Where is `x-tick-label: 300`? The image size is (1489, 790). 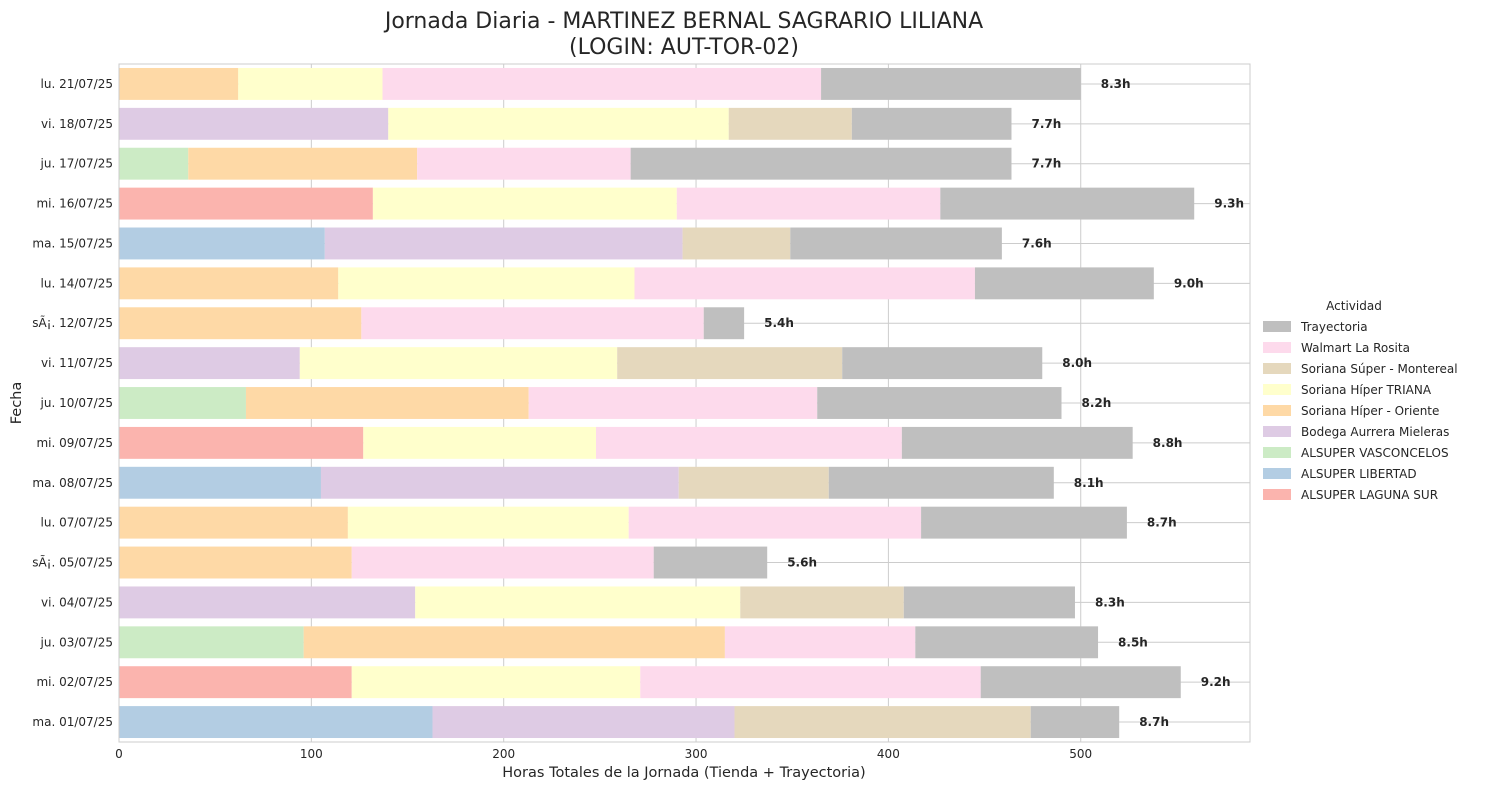 x-tick-label: 300 is located at coordinates (696, 754).